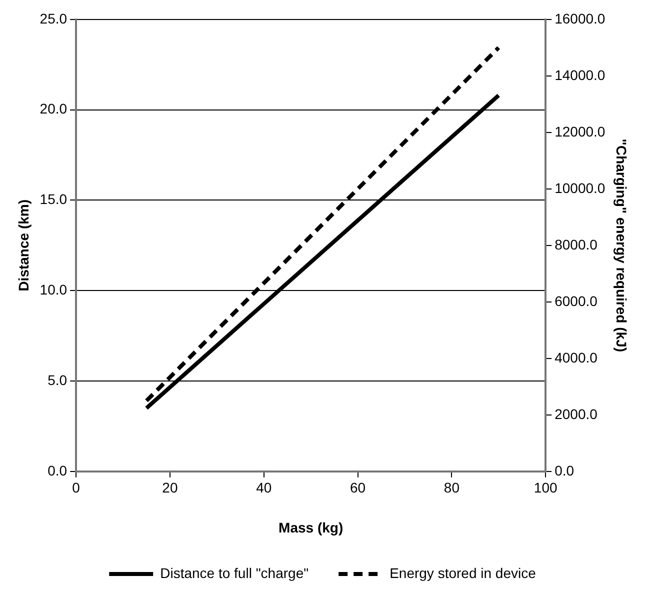 The height and width of the screenshot is (603, 645). What do you see at coordinates (234, 572) in the screenshot?
I see `legend-label: Distance to full "charge"` at bounding box center [234, 572].